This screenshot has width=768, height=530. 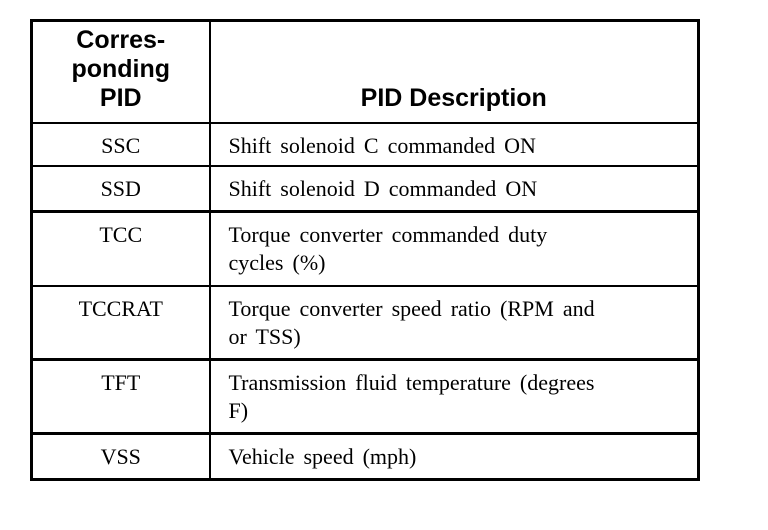 I want to click on table-row-ssd: SSD Shift solenoid D commanded ON, so click(x=365, y=188).